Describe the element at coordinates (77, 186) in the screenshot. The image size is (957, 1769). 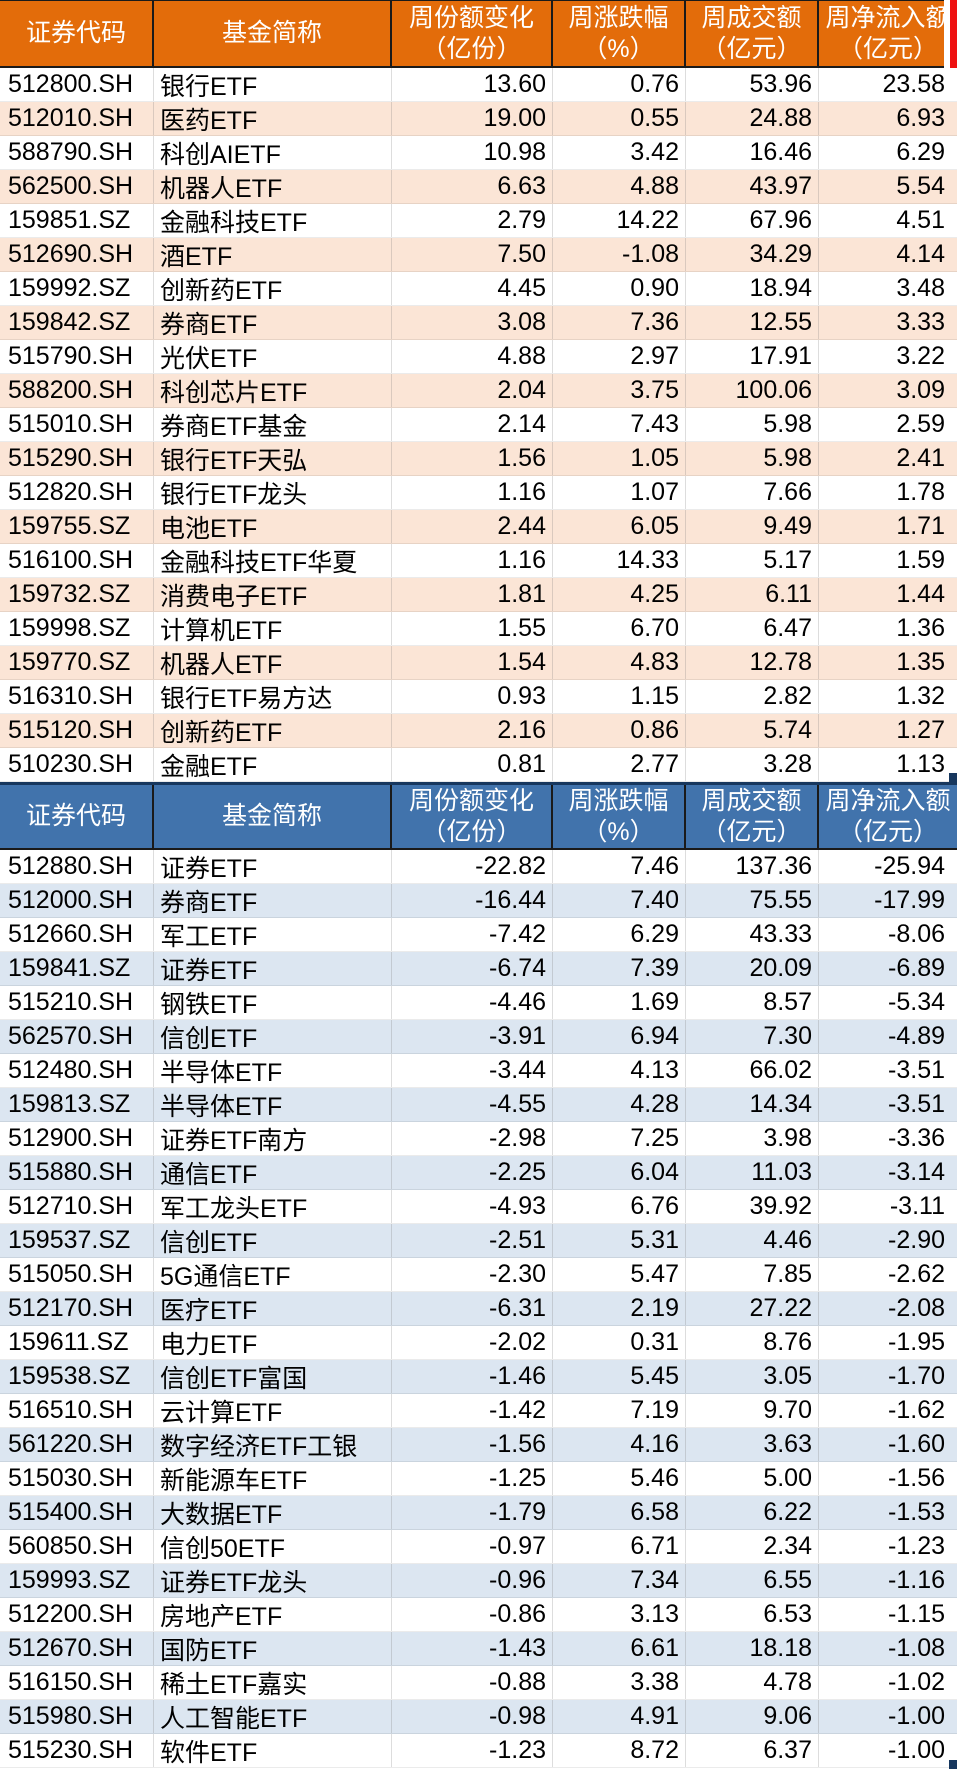
I see `security-code-cell: 562500.SH` at that location.